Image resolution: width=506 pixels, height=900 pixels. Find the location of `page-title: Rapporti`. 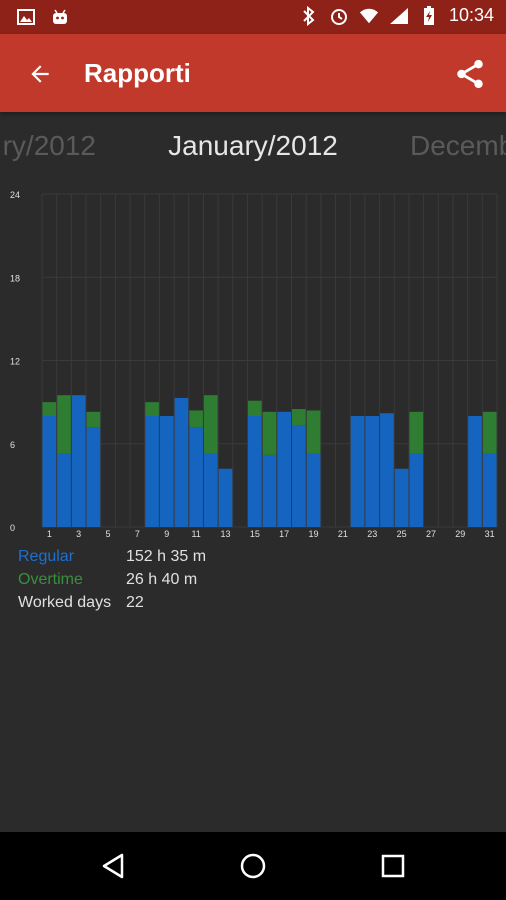

page-title: Rapporti is located at coordinates (137, 73).